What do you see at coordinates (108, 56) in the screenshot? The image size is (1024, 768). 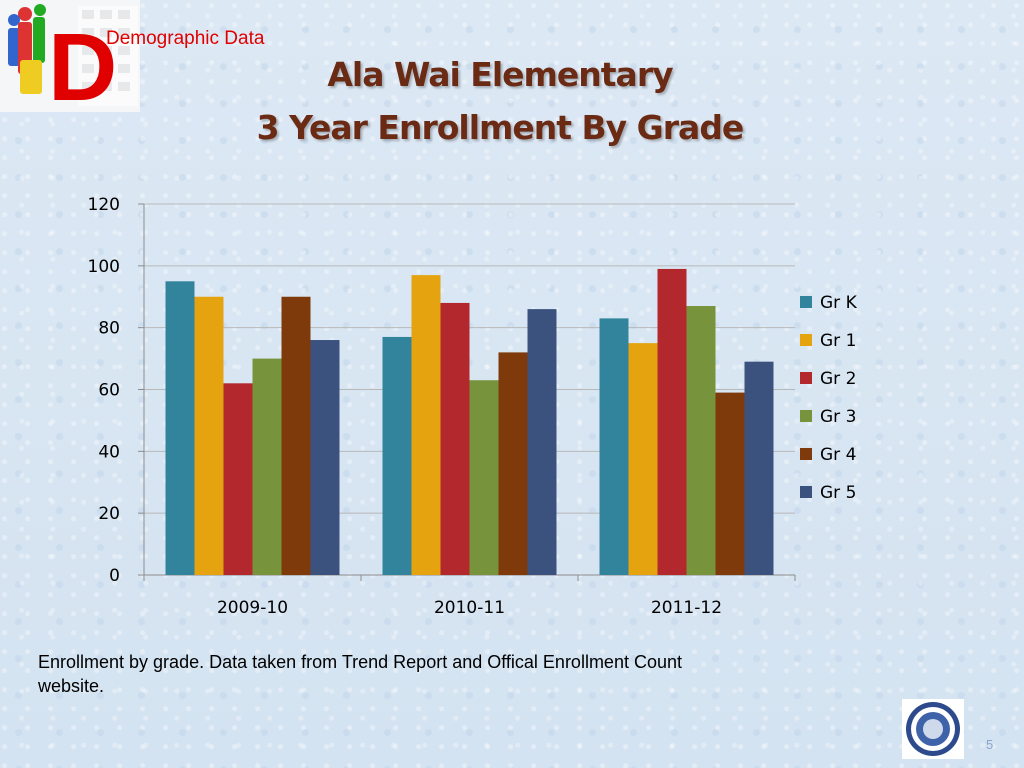 I see `logo-thumbnail-grid` at bounding box center [108, 56].